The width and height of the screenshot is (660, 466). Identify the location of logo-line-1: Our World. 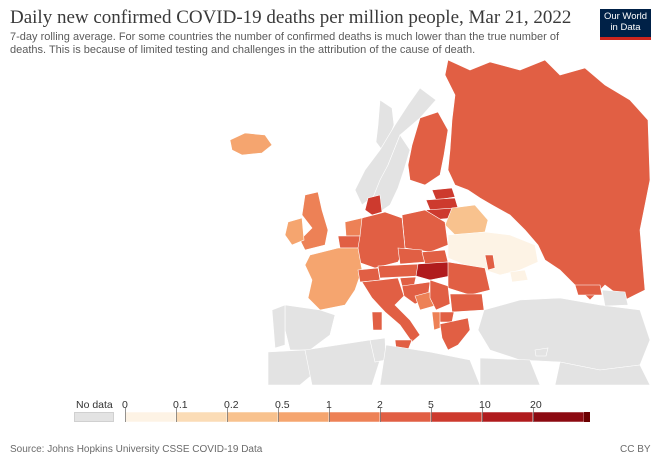
(625, 16).